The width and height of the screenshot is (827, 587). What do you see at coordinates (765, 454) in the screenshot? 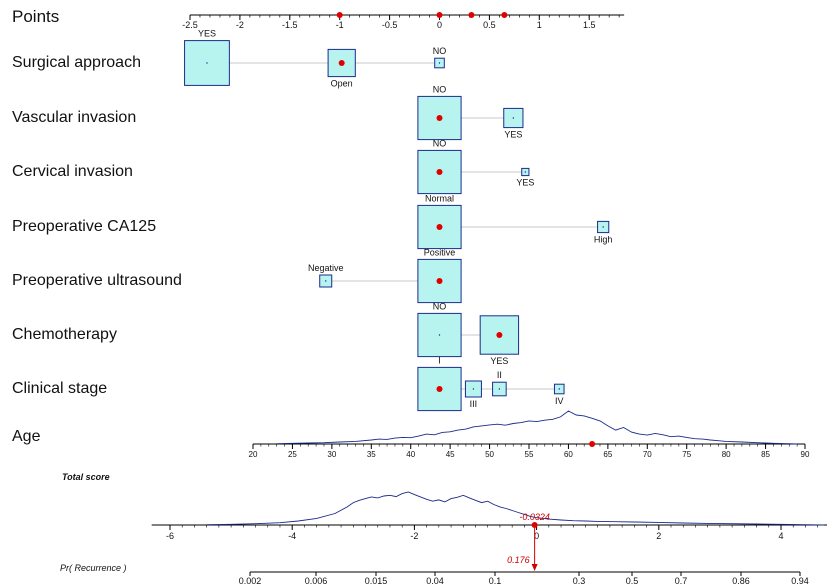
I see `age-axis-tick-label: 85` at bounding box center [765, 454].